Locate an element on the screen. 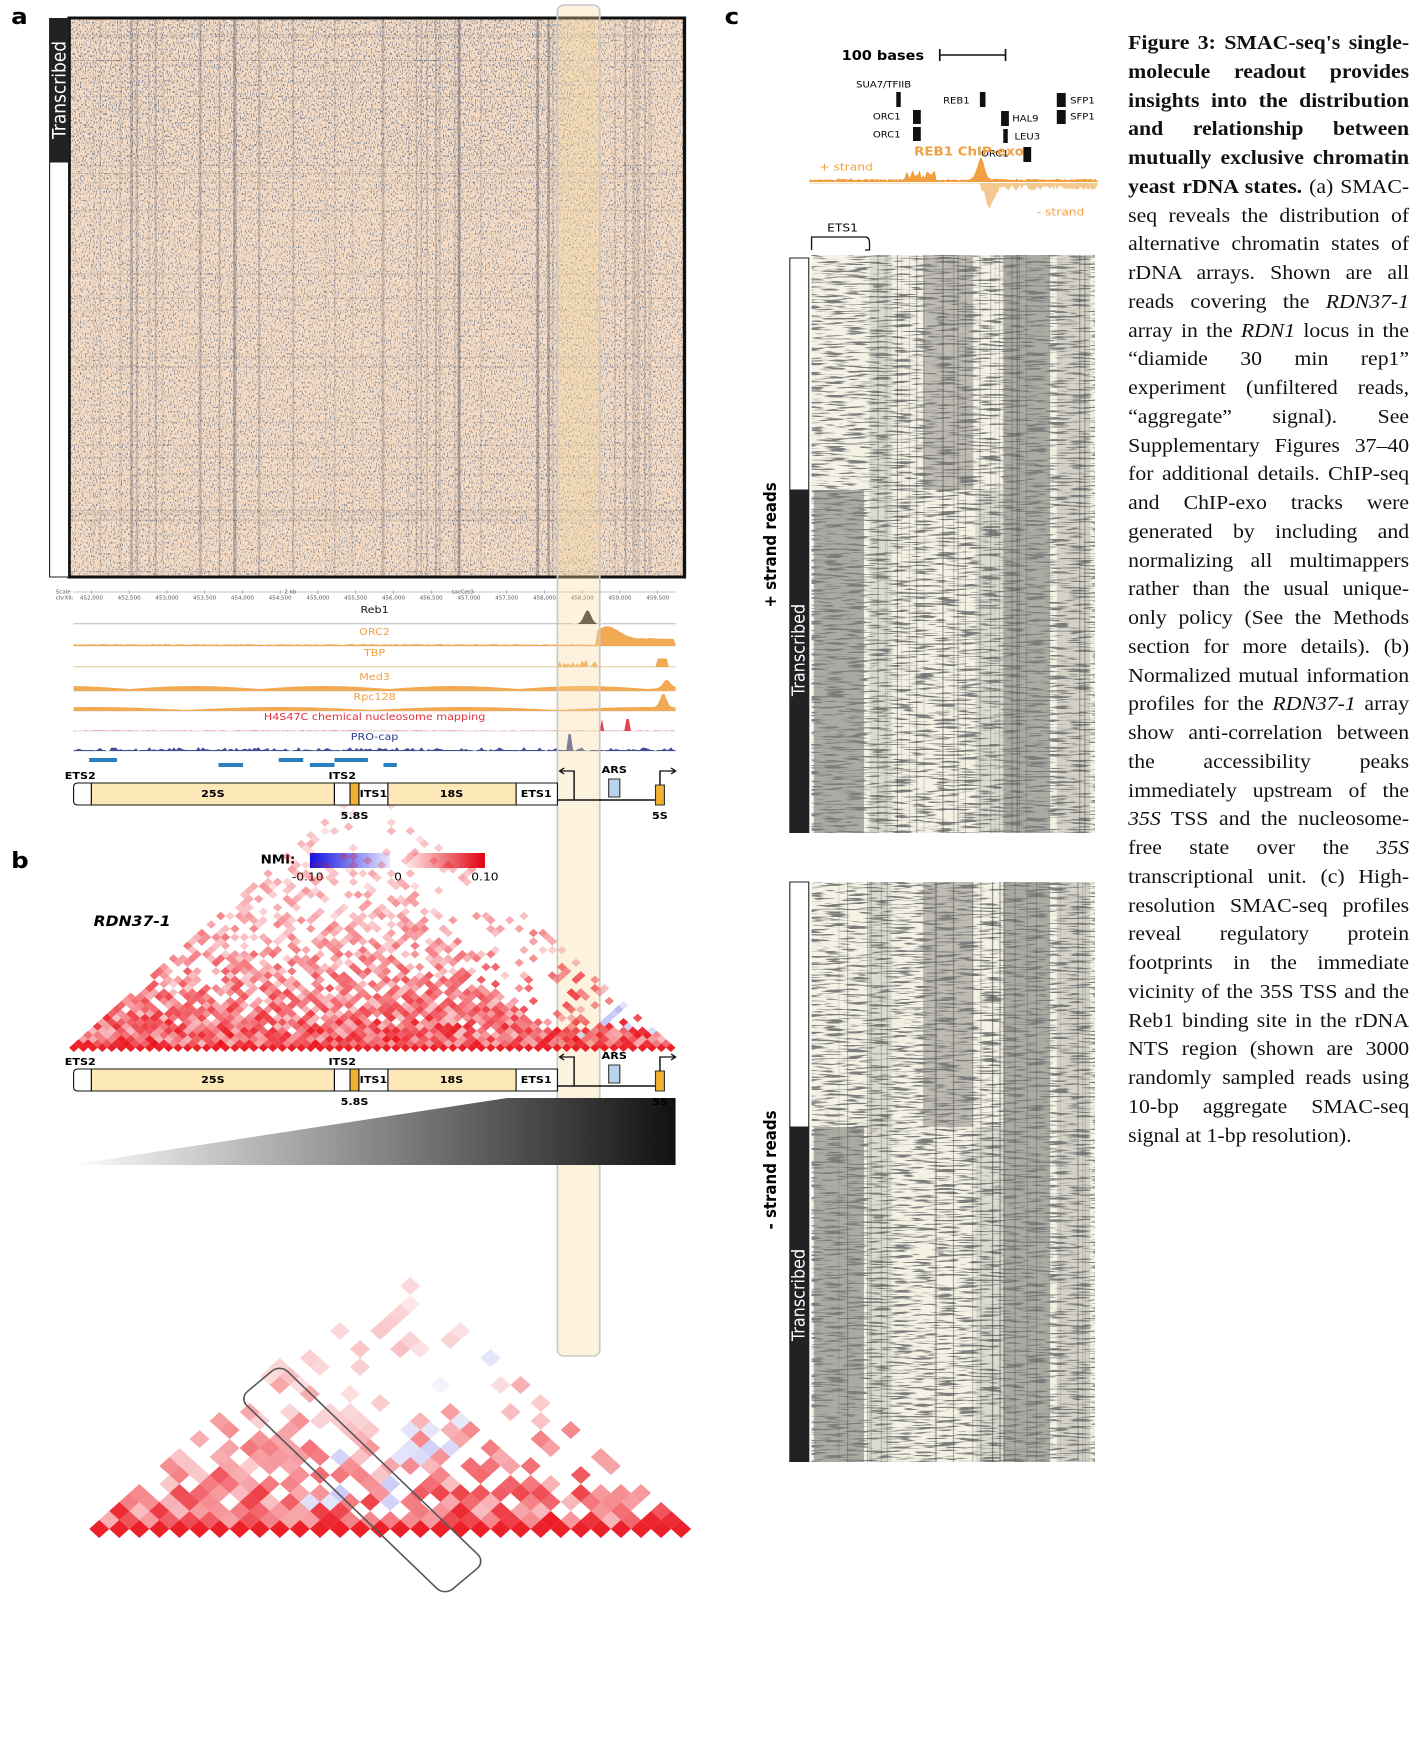  strand-reads-label: + strand reads is located at coordinates (770, 544).